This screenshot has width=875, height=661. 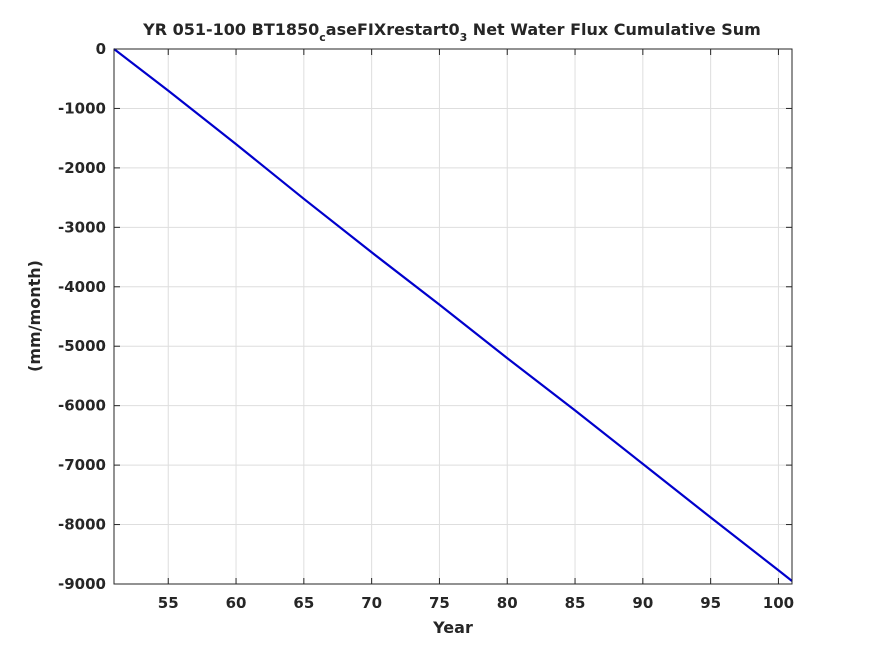 I want to click on y-tick-label: -9000, so click(x=82, y=584).